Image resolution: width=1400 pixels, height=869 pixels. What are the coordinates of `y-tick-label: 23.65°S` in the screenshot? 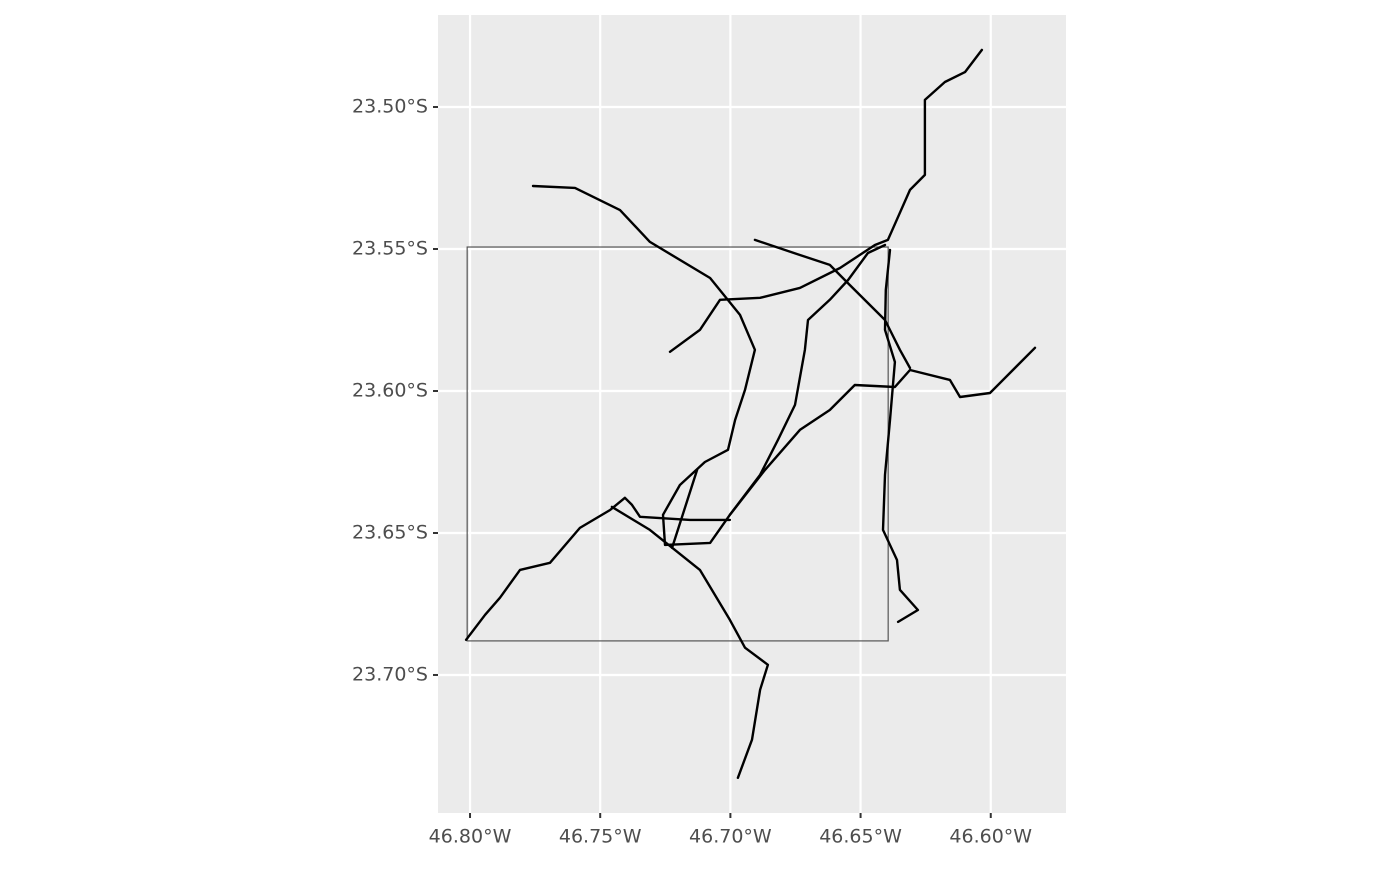 It's located at (390, 532).